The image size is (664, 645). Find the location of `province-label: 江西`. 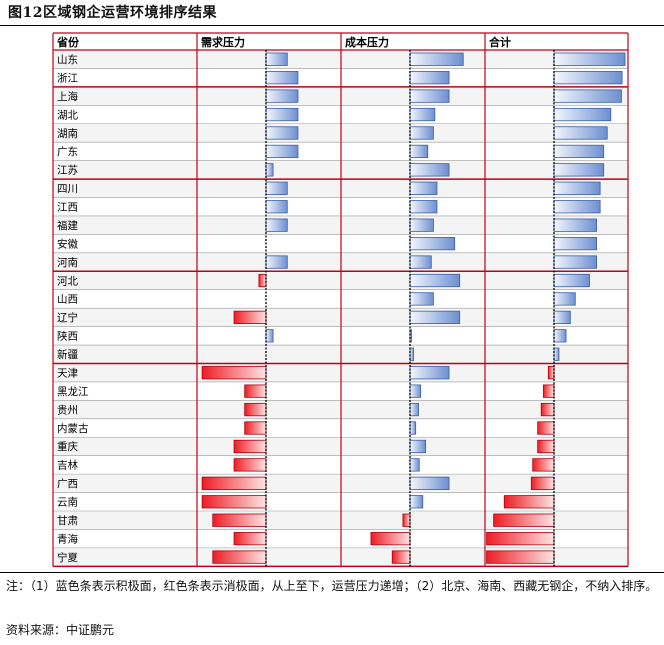

province-label: 江西 is located at coordinates (67, 208).